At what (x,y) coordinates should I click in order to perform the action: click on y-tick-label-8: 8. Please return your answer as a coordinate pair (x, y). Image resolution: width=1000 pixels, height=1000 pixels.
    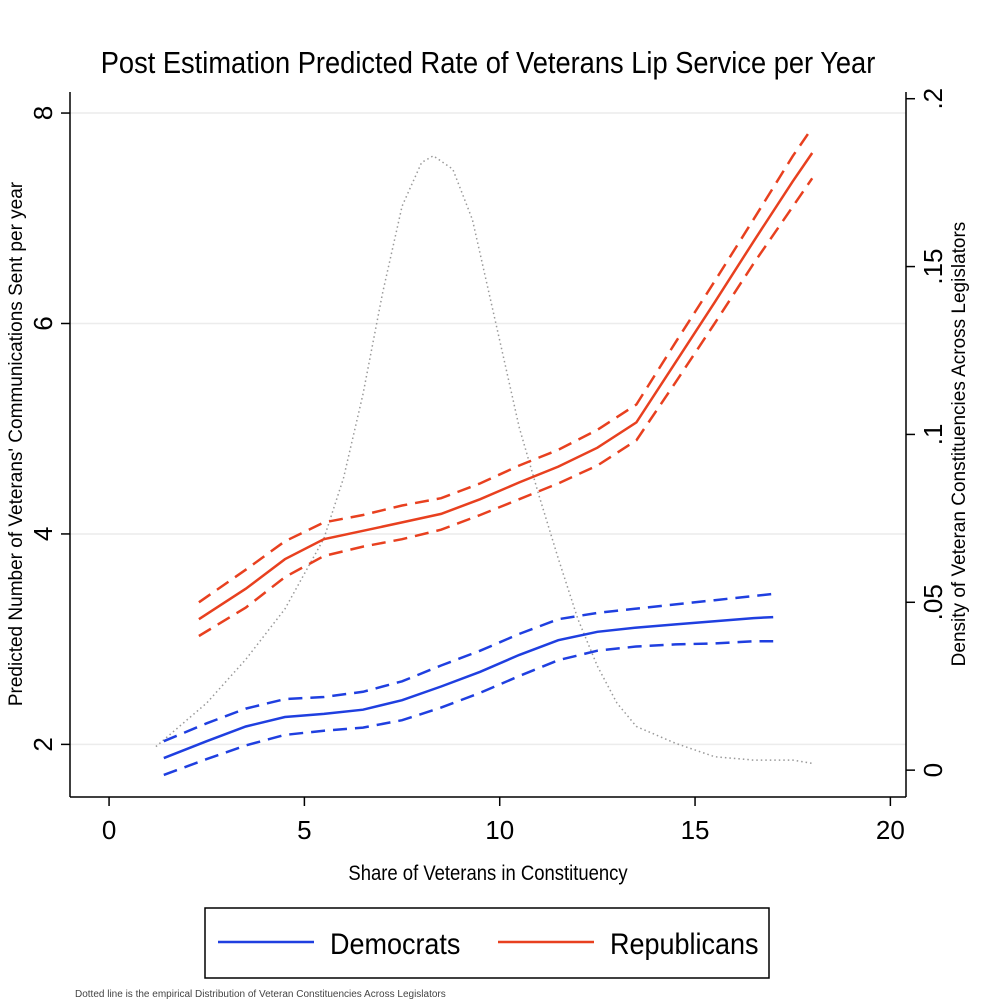
    Looking at the image, I should click on (43, 113).